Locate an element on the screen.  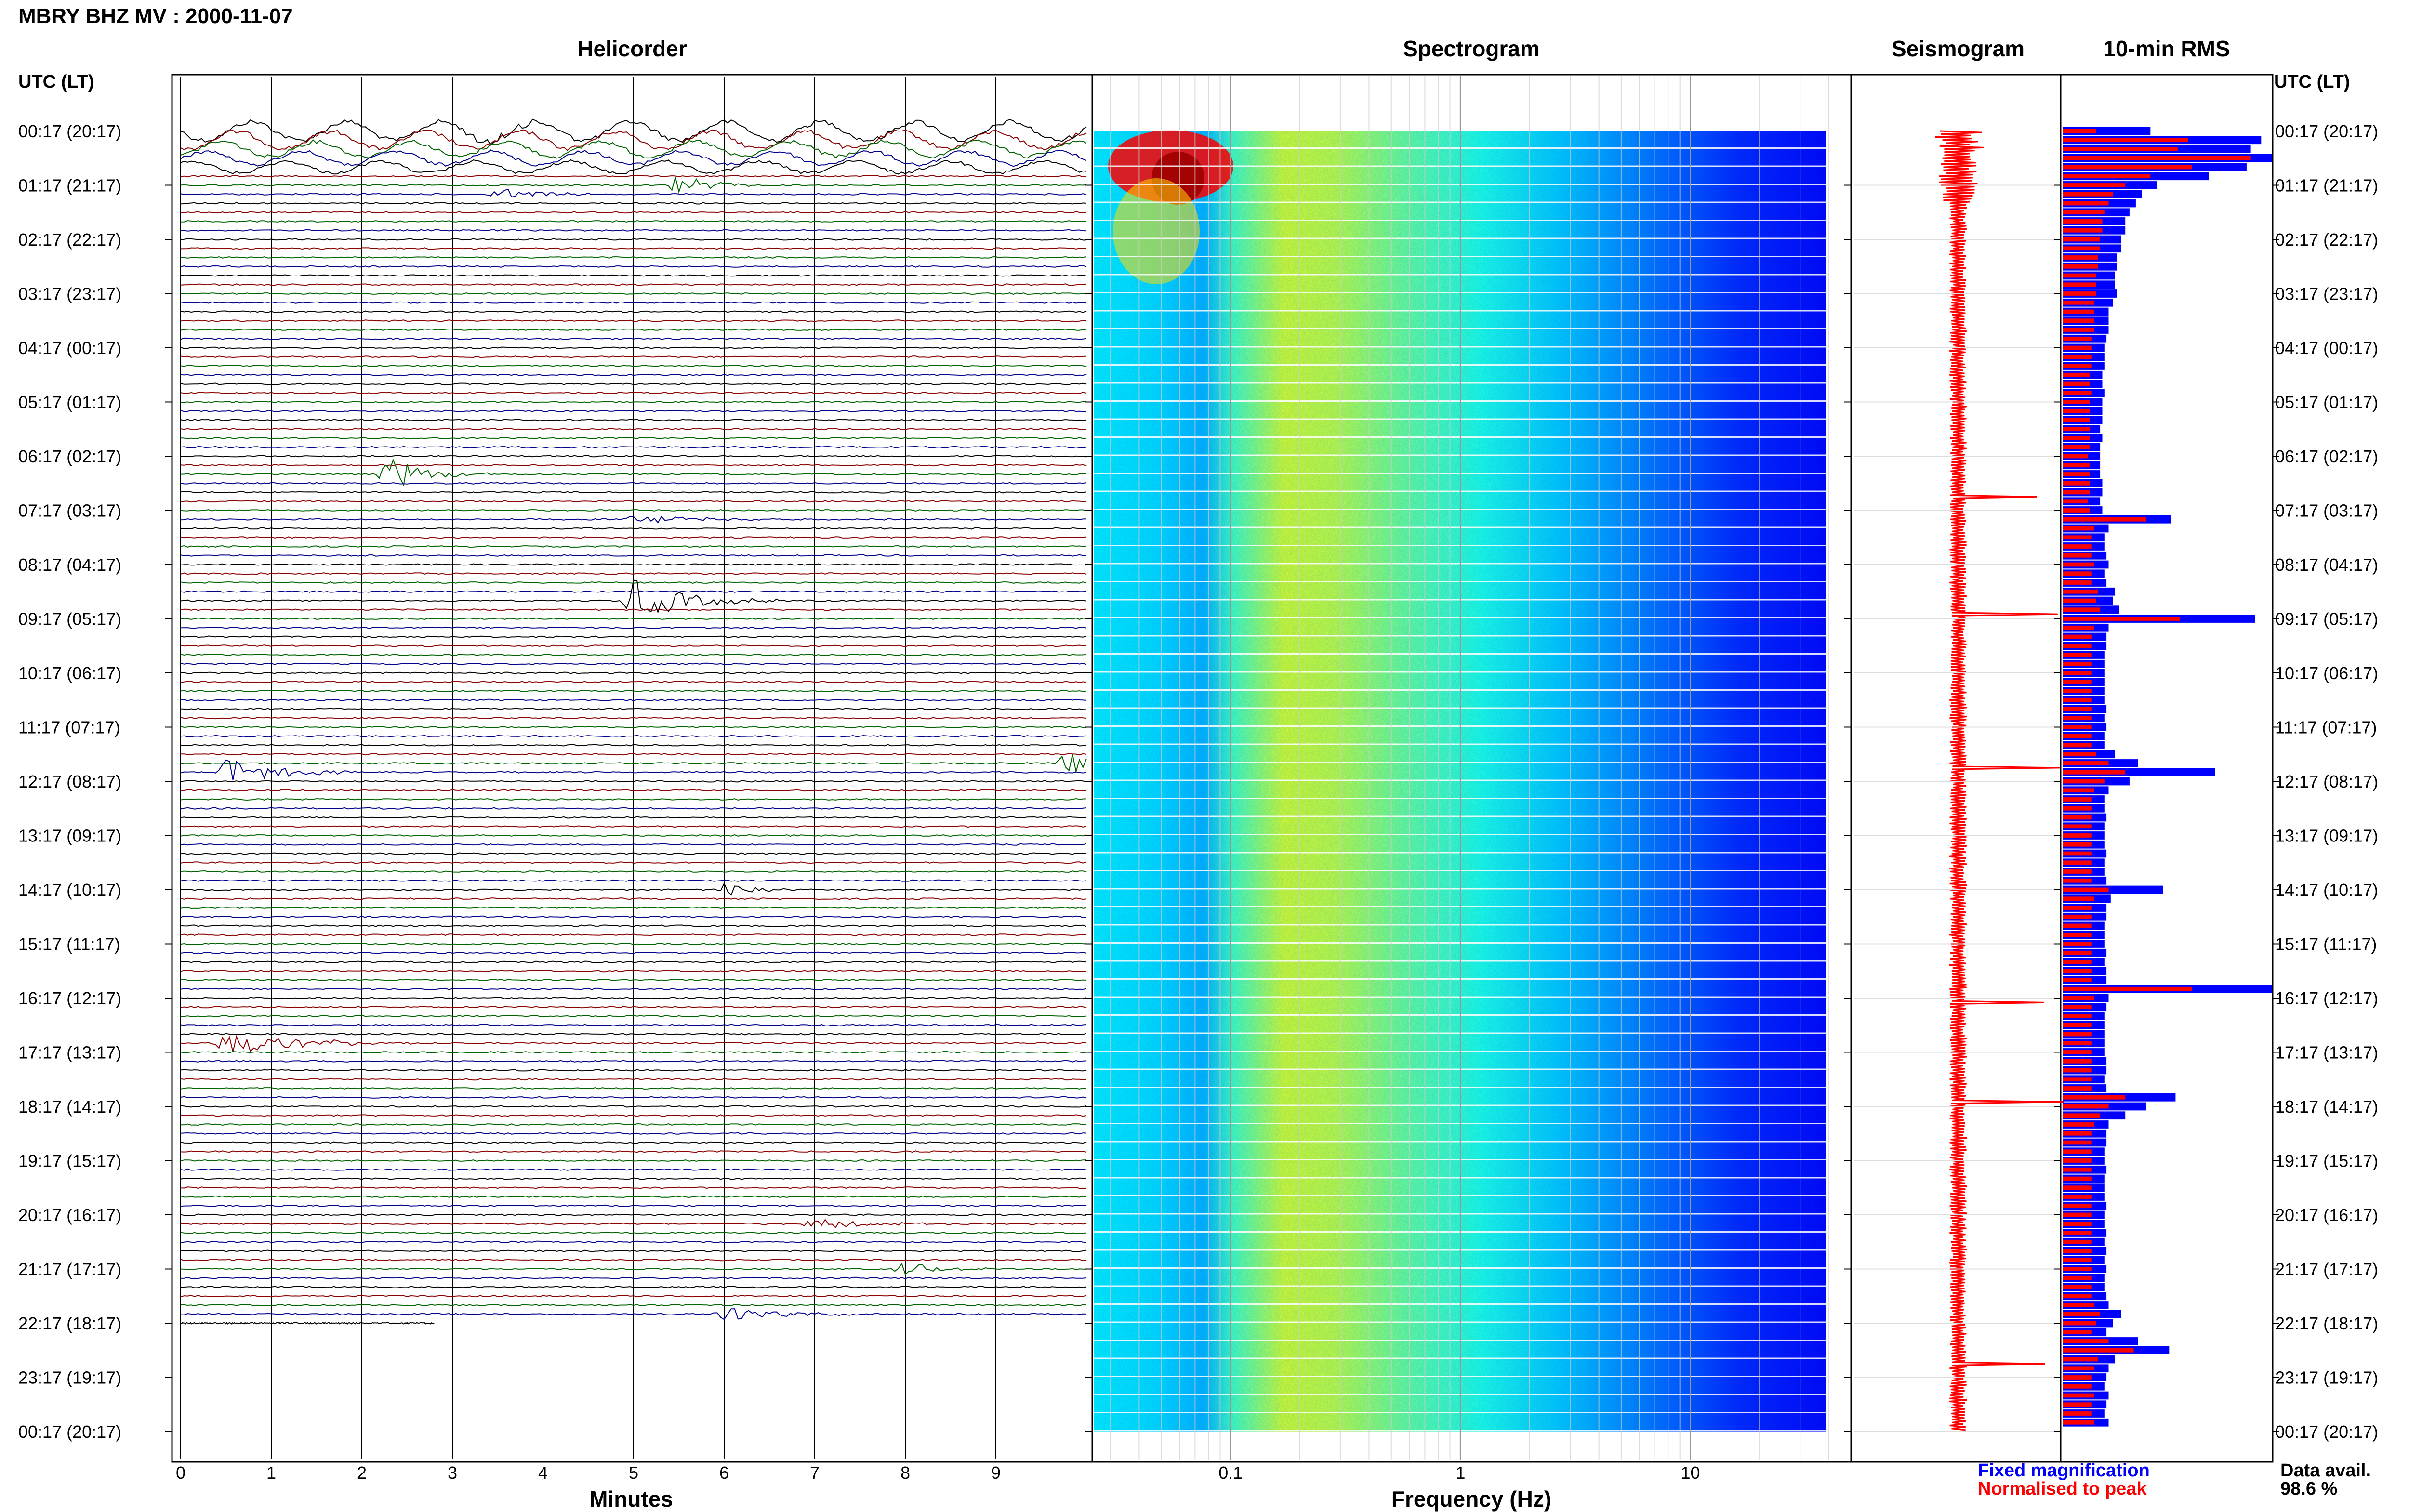
helicorder-x-tick: 1 is located at coordinates (271, 1473).